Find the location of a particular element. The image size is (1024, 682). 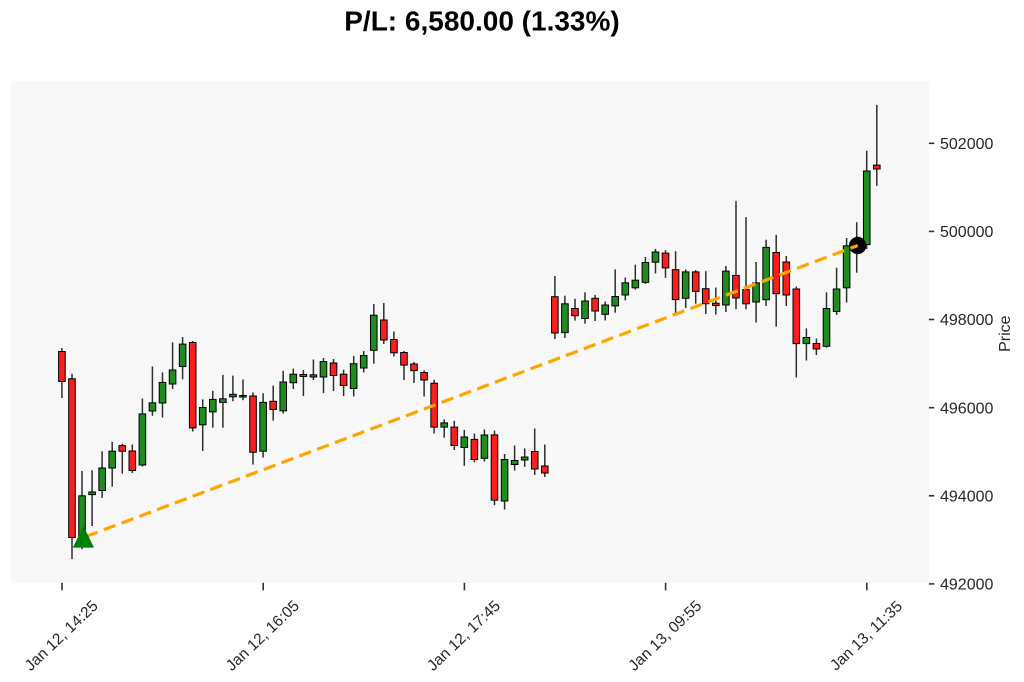

svg-text: Jan 12, 16:05 is located at coordinates (263, 636).